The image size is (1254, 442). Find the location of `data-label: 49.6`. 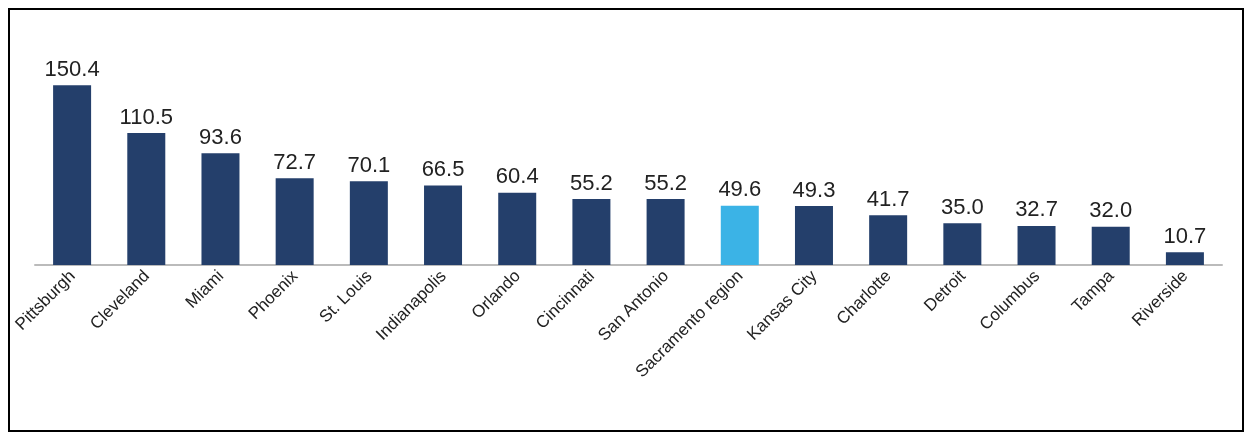

data-label: 49.6 is located at coordinates (740, 189).